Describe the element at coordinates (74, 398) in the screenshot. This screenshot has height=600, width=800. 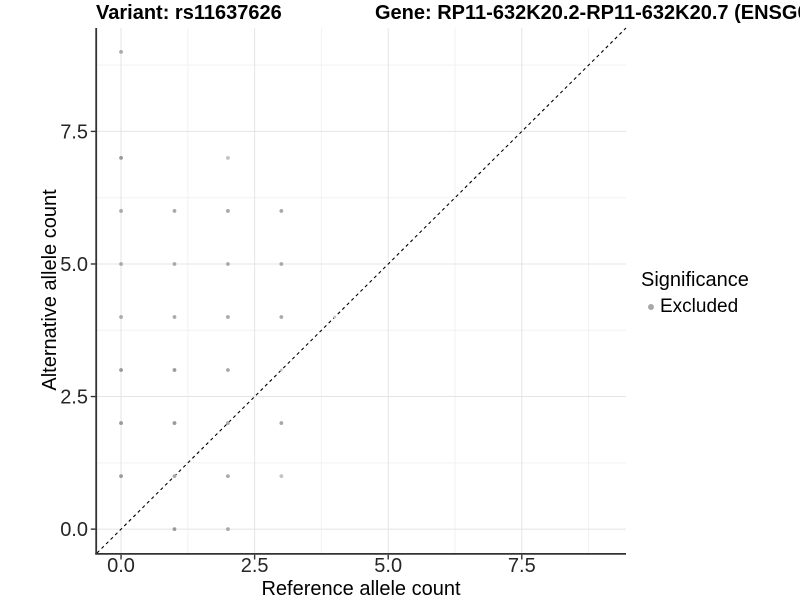
I see `y-tick-label: 2.5` at that location.